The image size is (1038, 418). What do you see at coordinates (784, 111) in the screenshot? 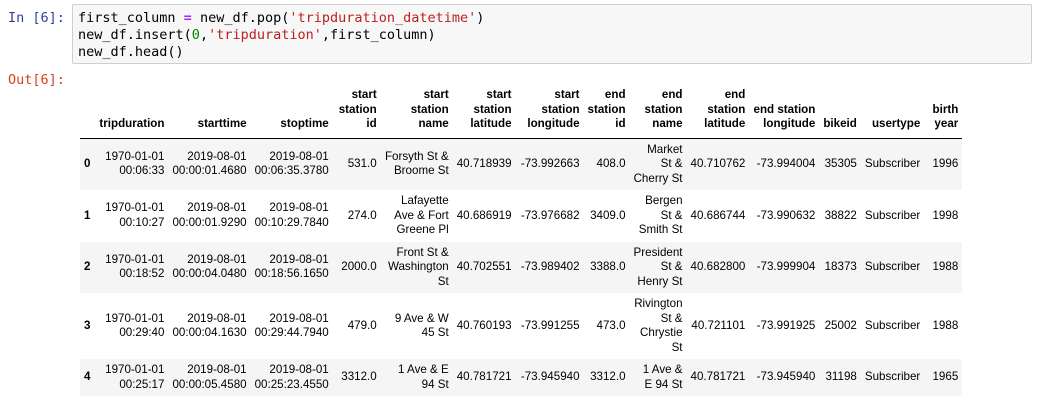
I see `column-header: end station longitude` at bounding box center [784, 111].